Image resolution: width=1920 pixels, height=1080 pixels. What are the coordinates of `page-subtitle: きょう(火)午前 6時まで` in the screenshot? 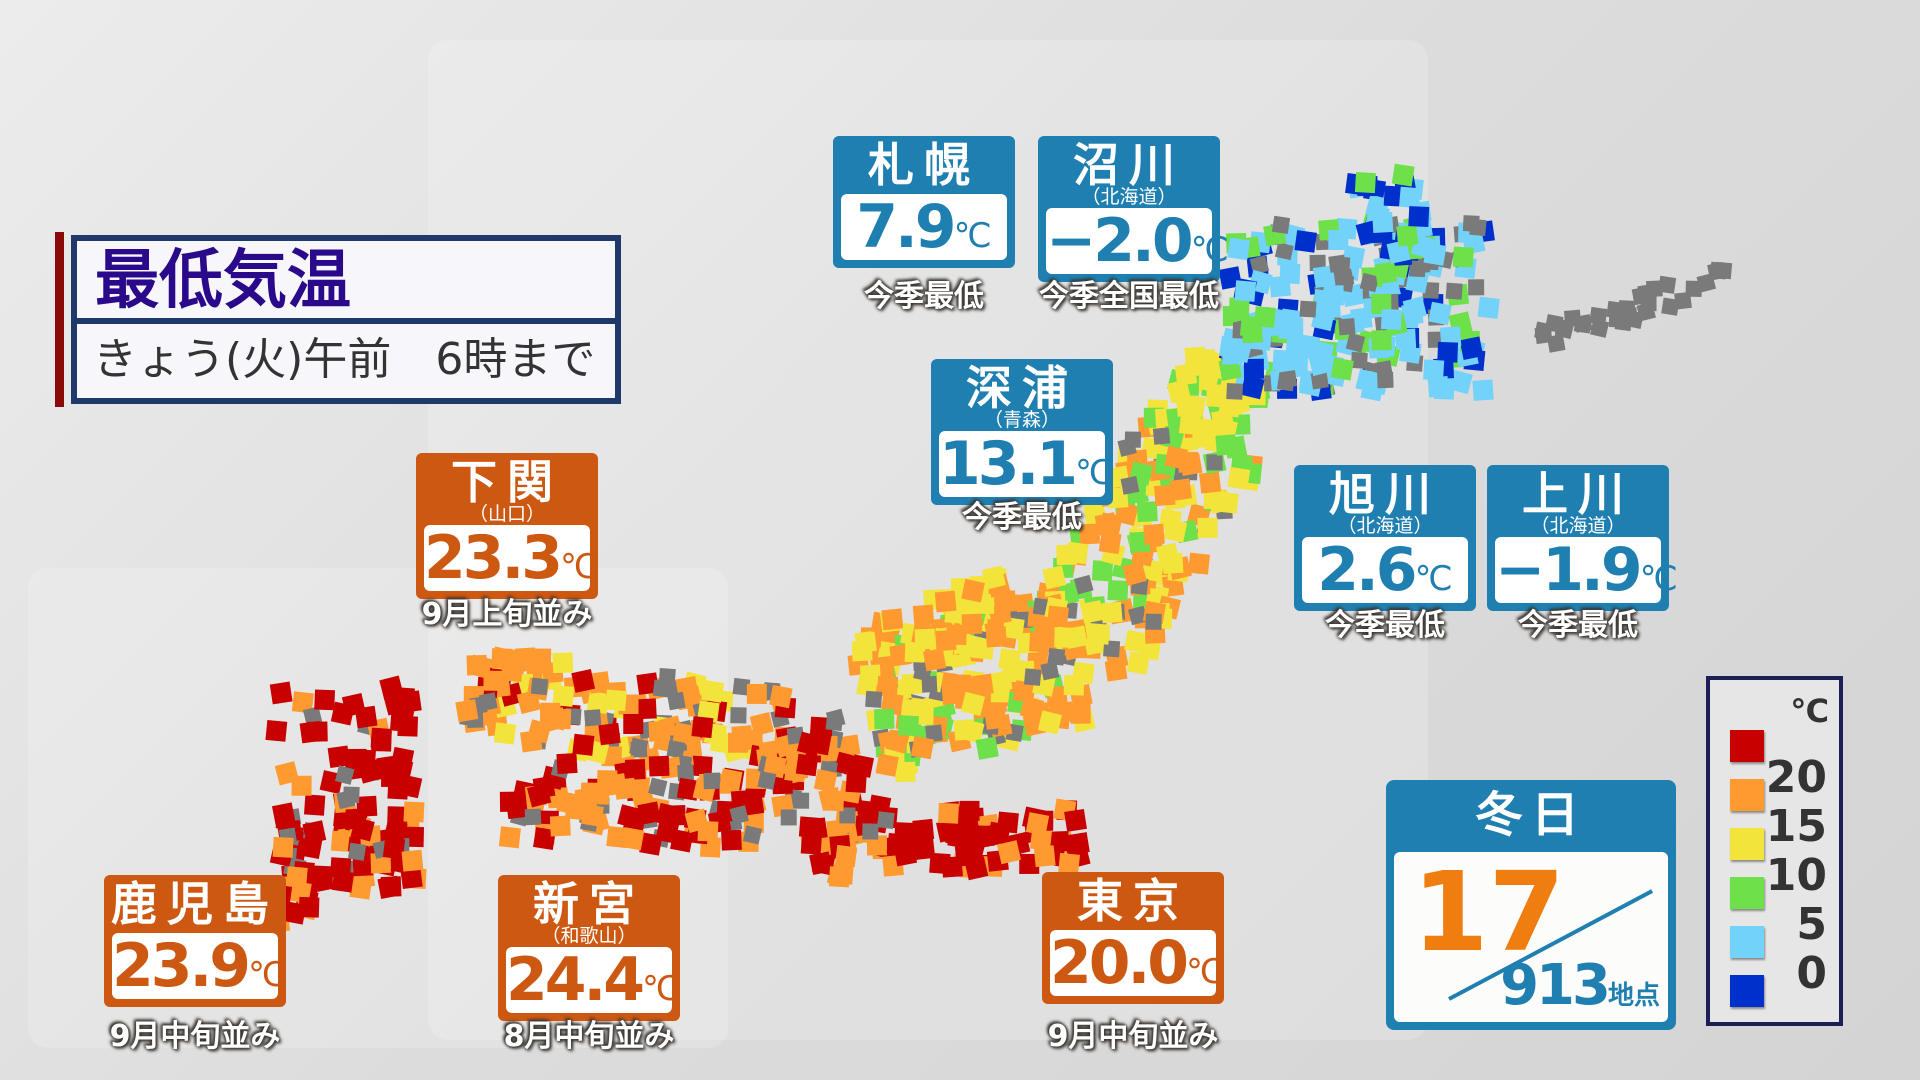 It's located at (344, 359).